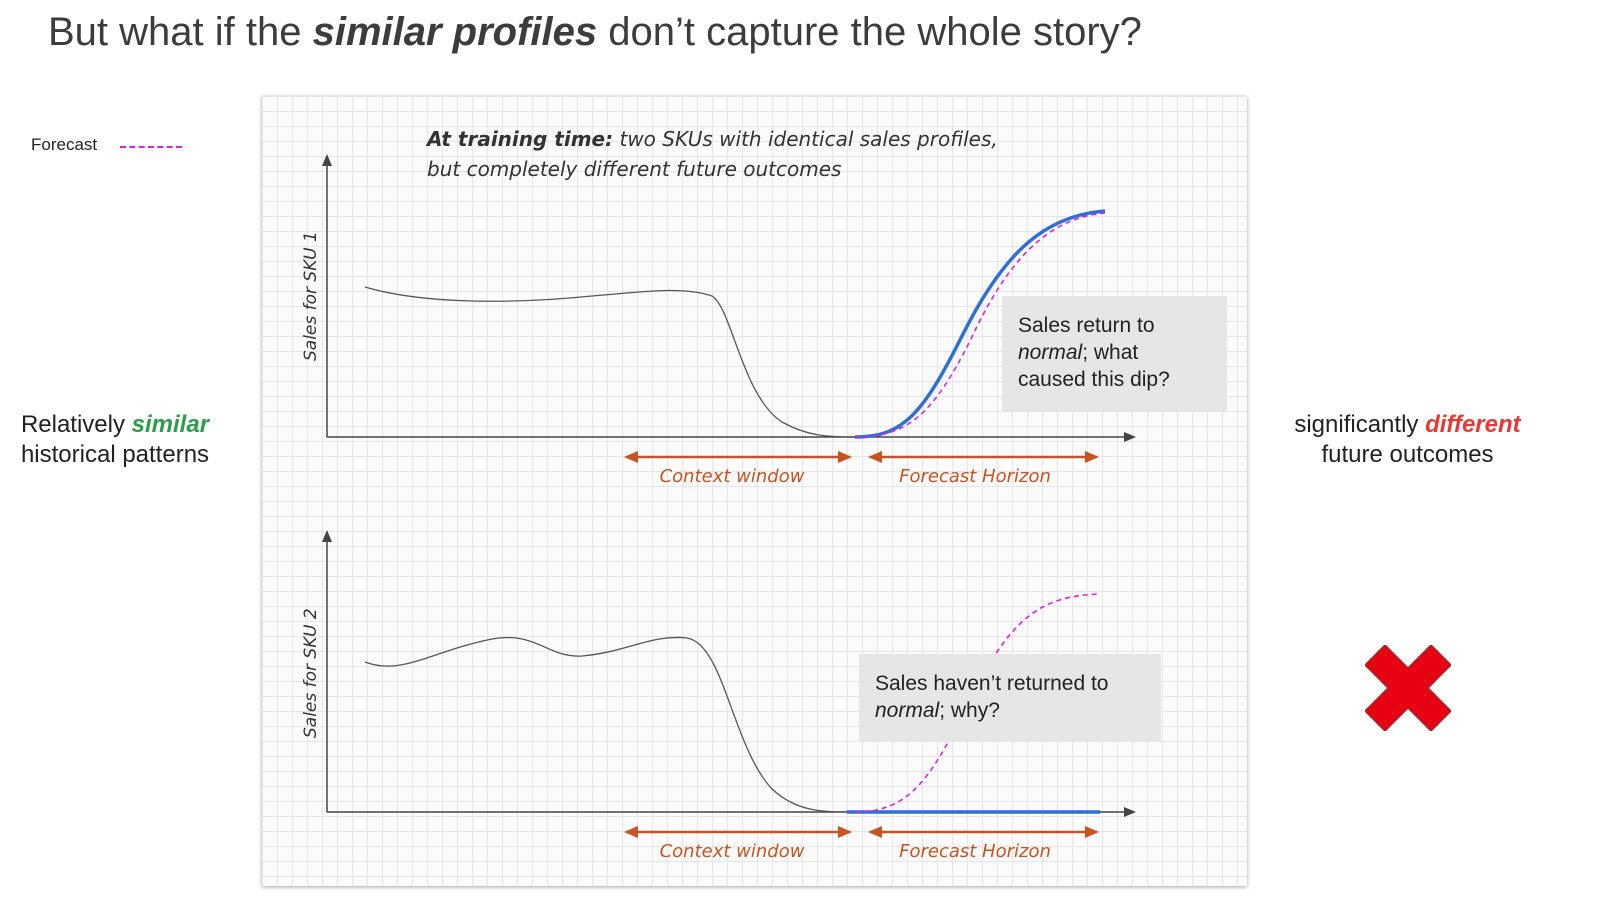 This screenshot has height=914, width=1609. Describe the element at coordinates (311, 296) in the screenshot. I see `chart1-y-label: Sales for SKU 1` at that location.